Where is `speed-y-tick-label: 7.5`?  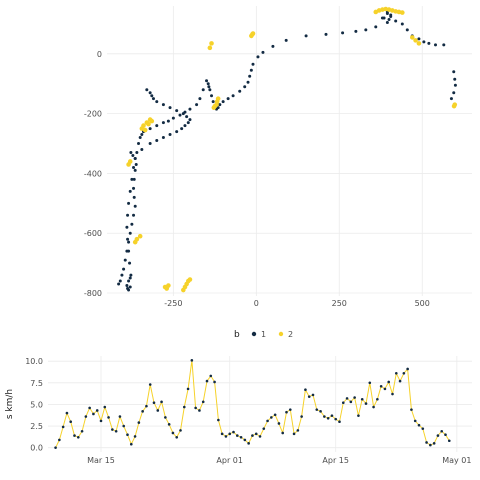
speed-y-tick-label: 7.5 is located at coordinates (36, 383).